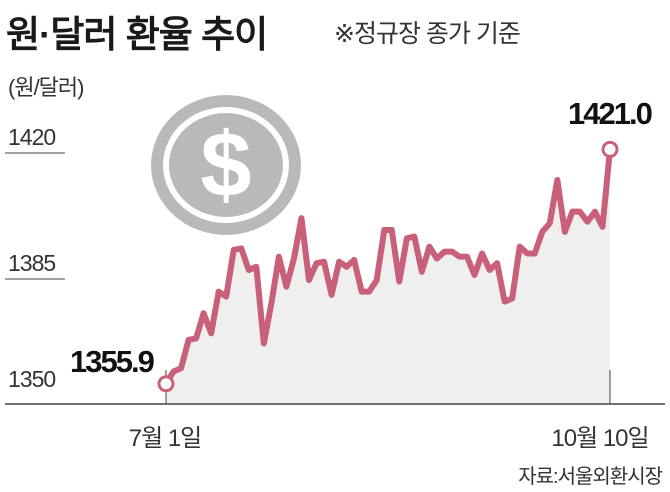  Describe the element at coordinates (31, 379) in the screenshot. I see `y-tick-label: 1350` at that location.